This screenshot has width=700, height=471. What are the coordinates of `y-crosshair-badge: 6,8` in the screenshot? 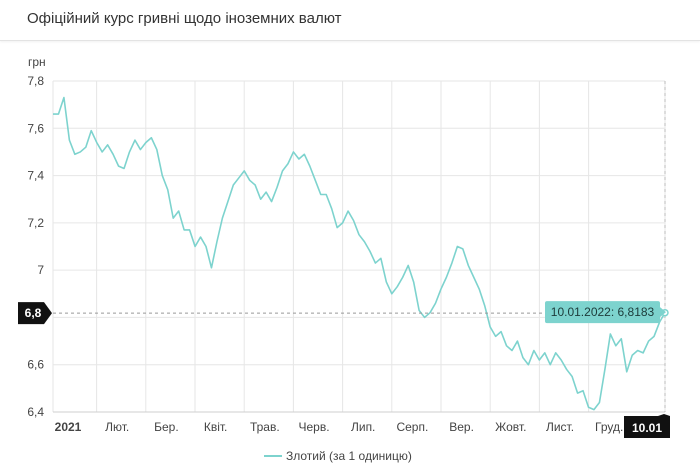 It's located at (35, 313).